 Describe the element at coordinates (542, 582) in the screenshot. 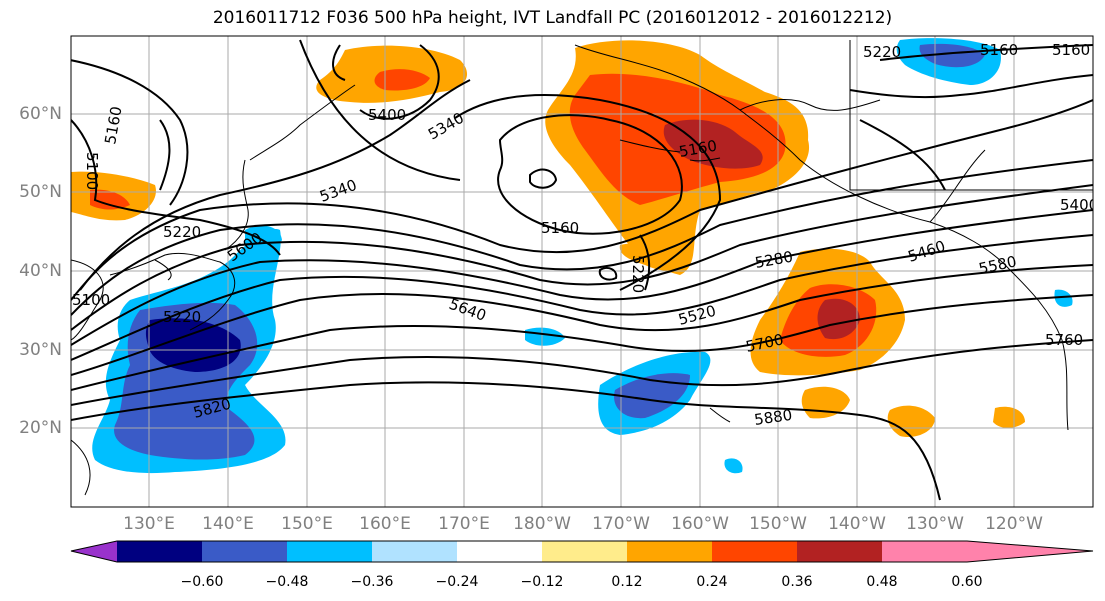

I see `colorbar-tick: −0.12` at that location.